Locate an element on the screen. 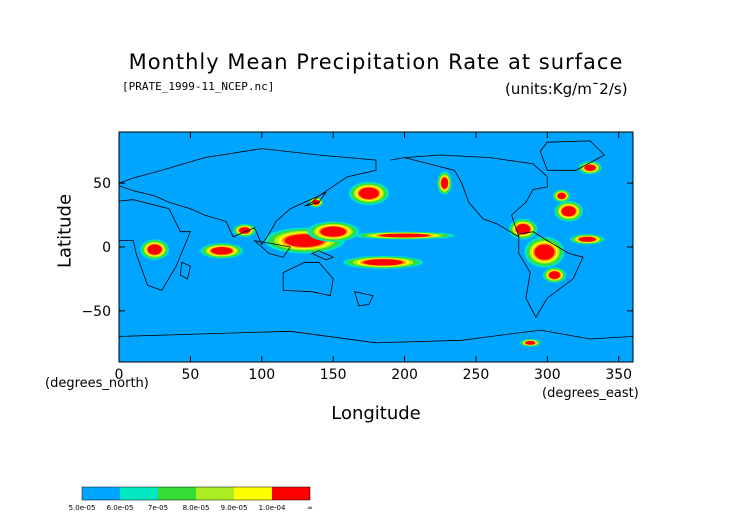 The width and height of the screenshot is (752, 532). x-tick-label: 250 is located at coordinates (476, 375).